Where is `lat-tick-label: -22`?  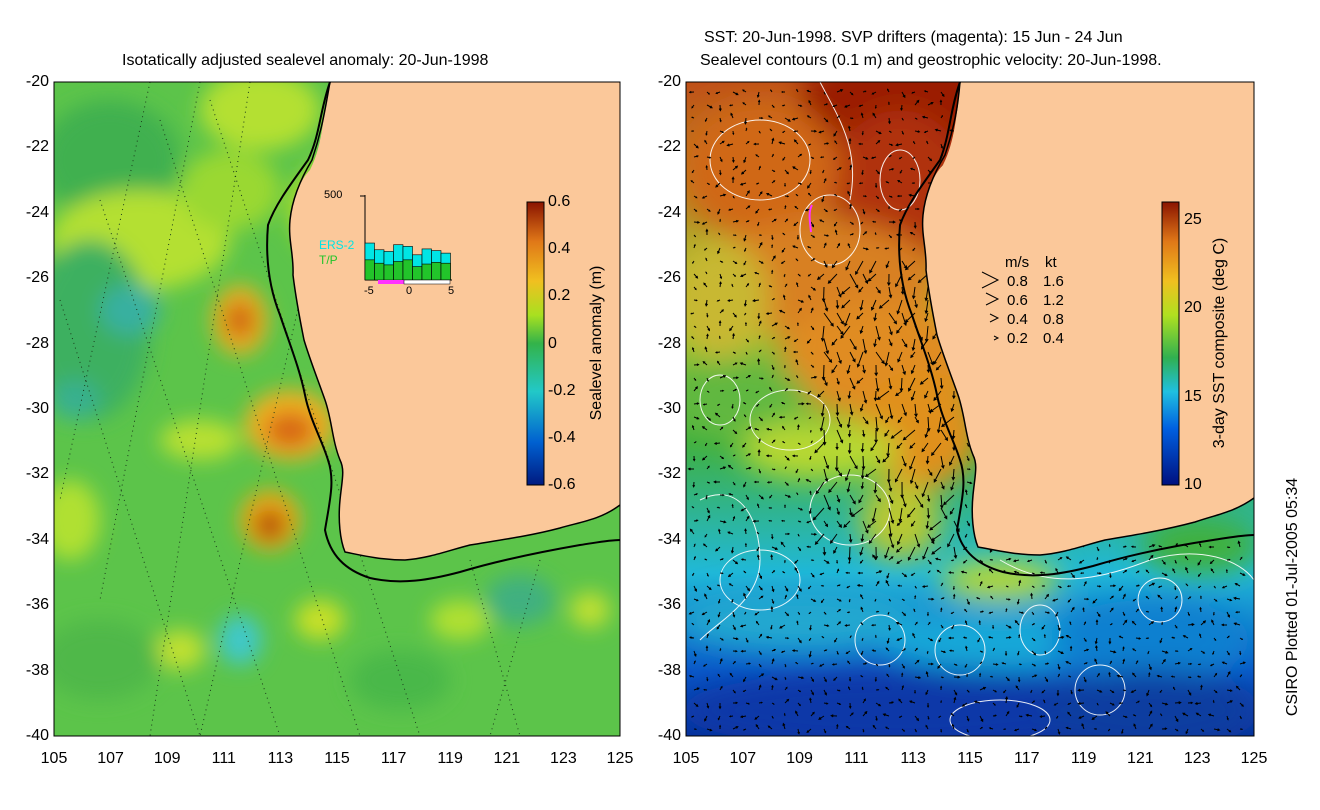 lat-tick-label: -22 is located at coordinates (37, 147).